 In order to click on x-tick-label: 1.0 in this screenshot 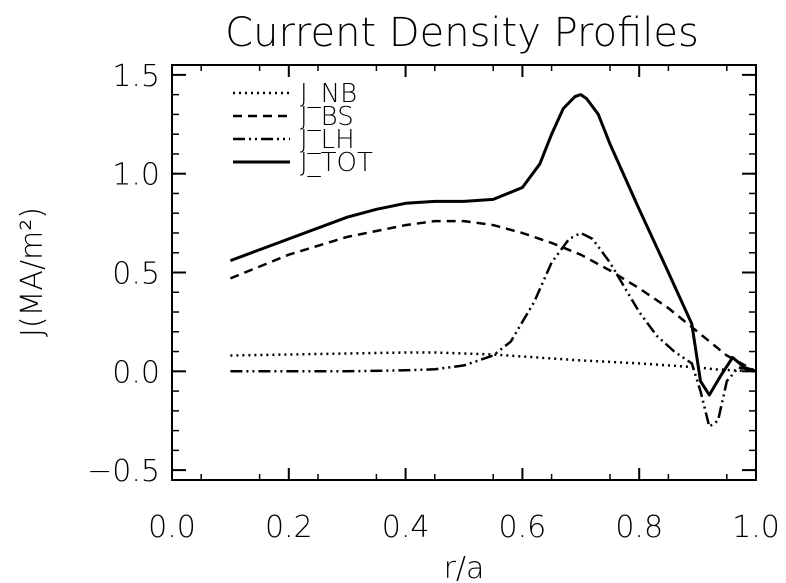, I will do `click(756, 527)`.